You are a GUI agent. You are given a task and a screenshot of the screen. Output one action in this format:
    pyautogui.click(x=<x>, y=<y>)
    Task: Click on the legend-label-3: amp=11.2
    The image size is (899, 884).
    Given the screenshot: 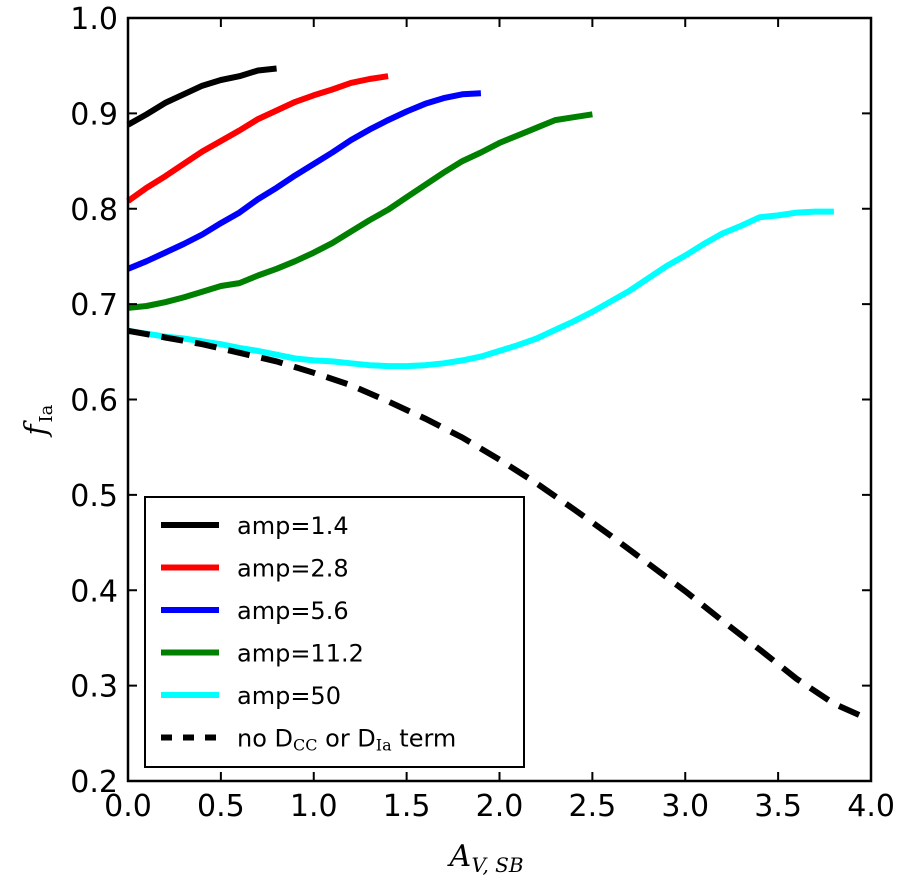 What is the action you would take?
    pyautogui.click(x=300, y=654)
    